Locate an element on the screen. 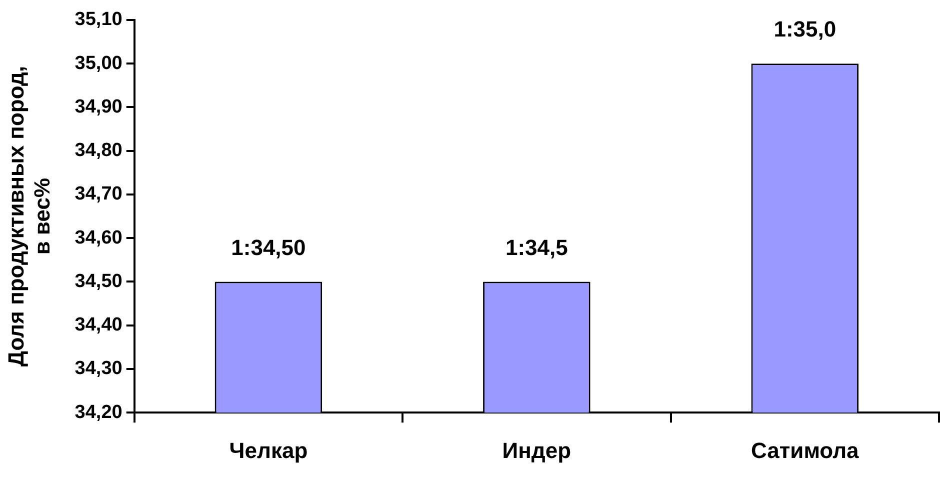 This screenshot has height=481, width=947. x-tick-label: Челкар is located at coordinates (268, 450).